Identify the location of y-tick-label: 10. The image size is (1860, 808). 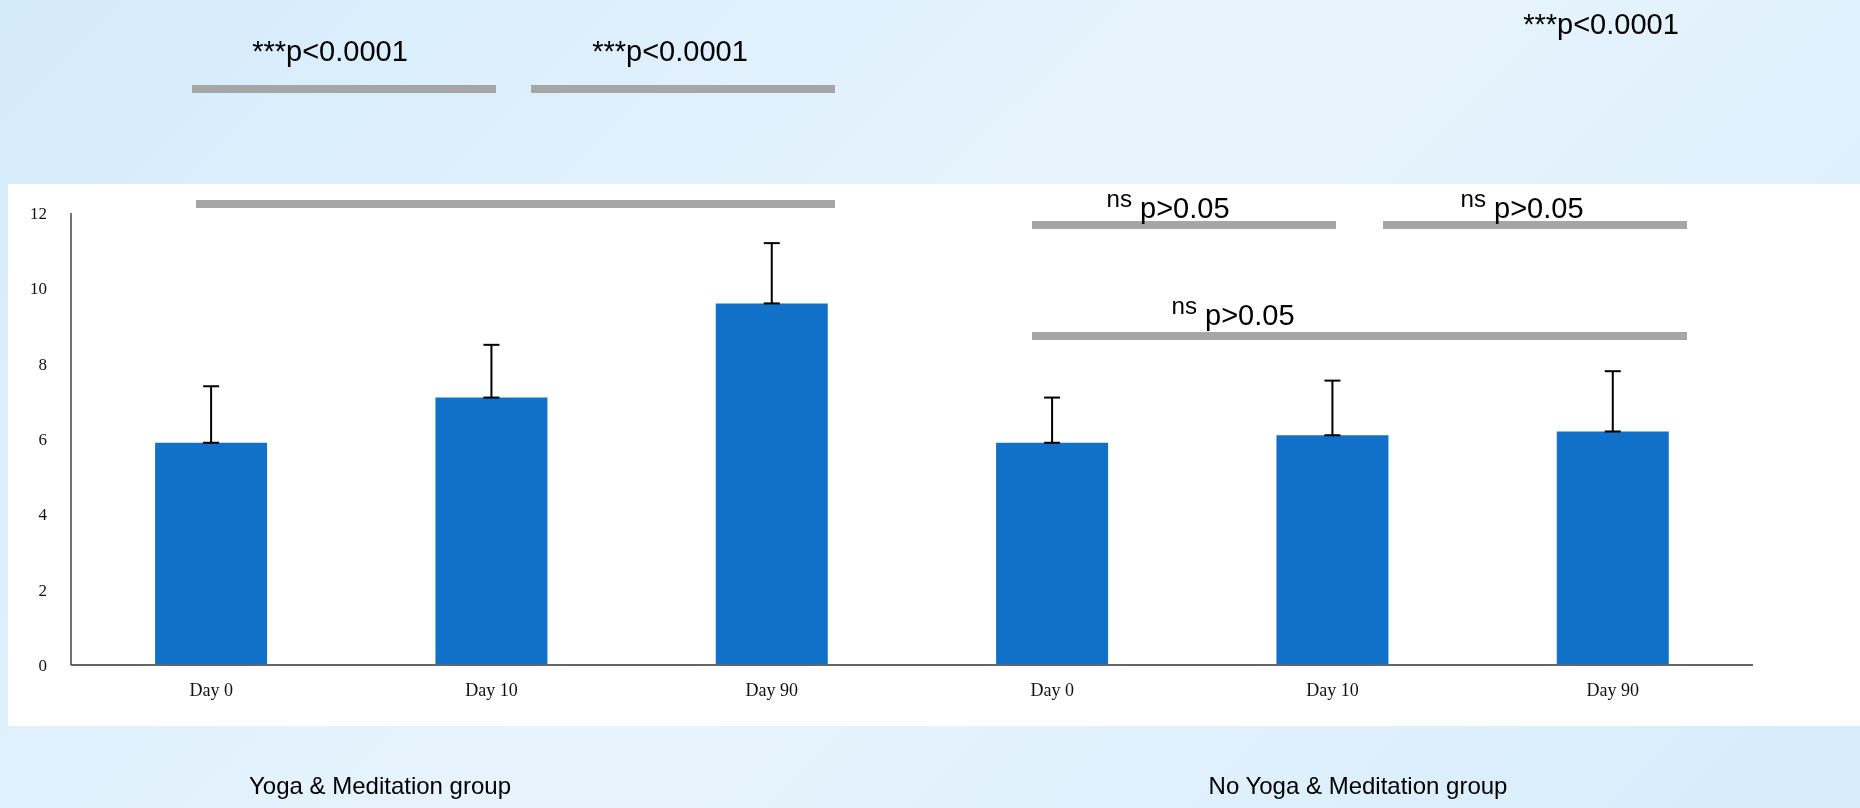
(38, 289).